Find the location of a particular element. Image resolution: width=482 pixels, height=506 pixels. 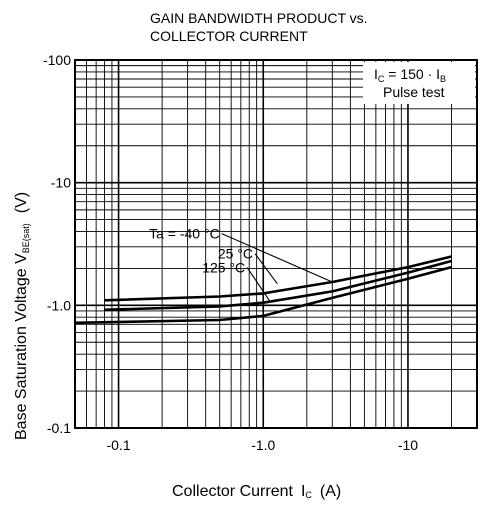

x-axis-symbol: I is located at coordinates (303, 491).